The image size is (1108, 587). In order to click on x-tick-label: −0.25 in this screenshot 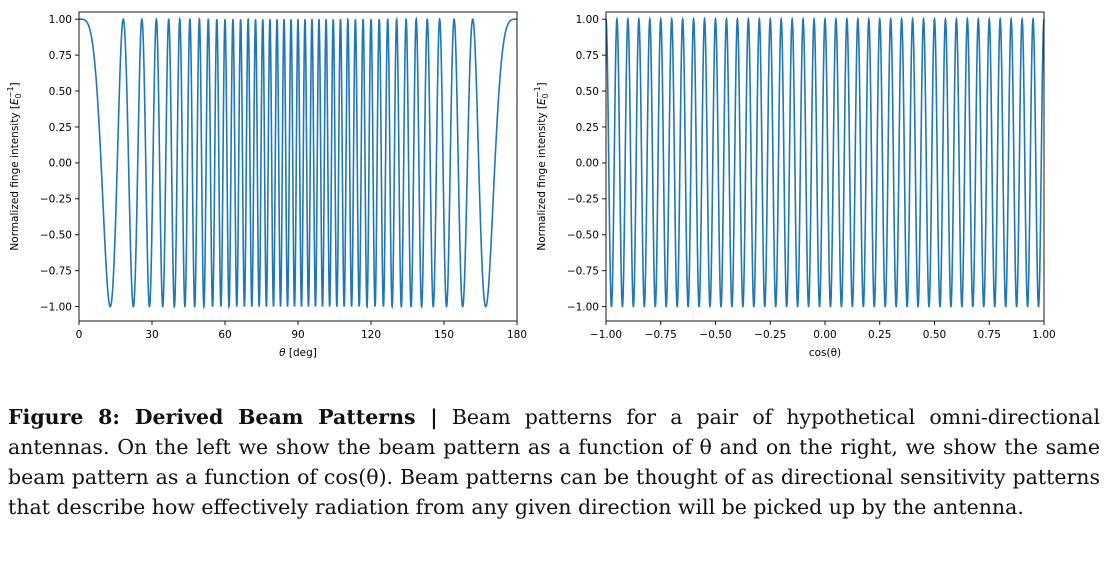, I will do `click(770, 335)`.